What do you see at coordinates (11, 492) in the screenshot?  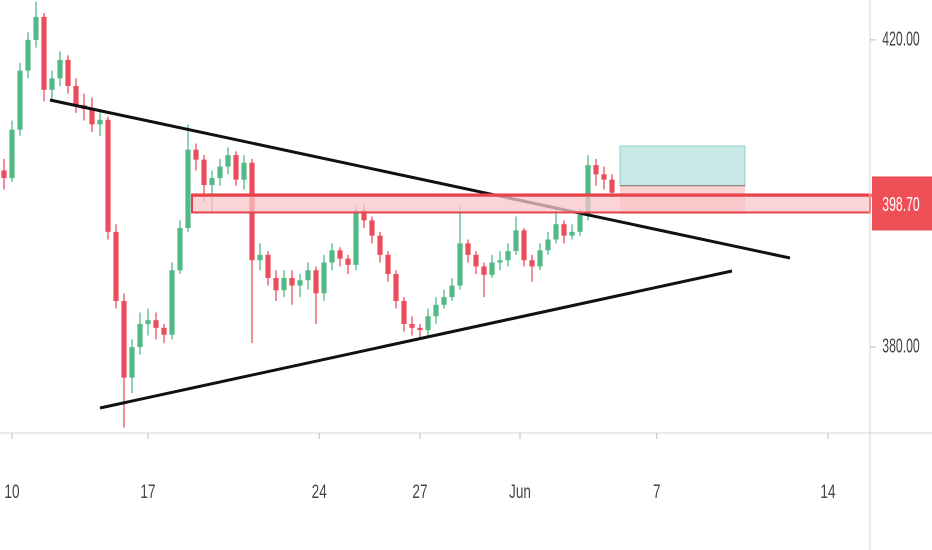 I see `x-tick-label: 10` at bounding box center [11, 492].